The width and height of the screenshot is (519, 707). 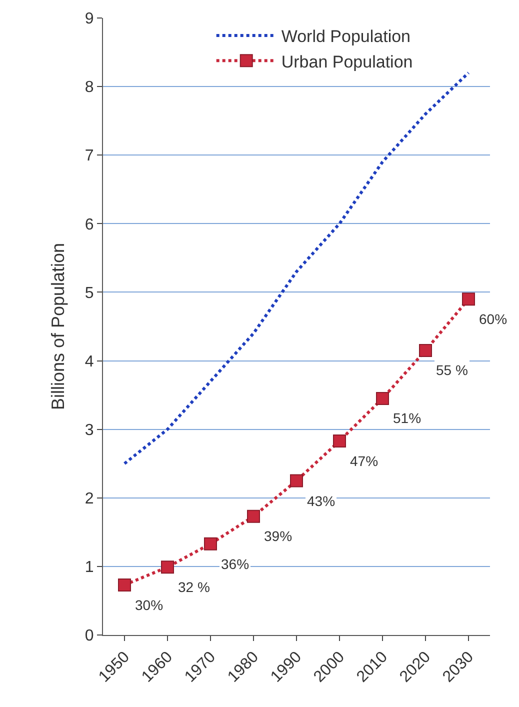 What do you see at coordinates (493, 319) in the screenshot?
I see `annotation: 60%` at bounding box center [493, 319].